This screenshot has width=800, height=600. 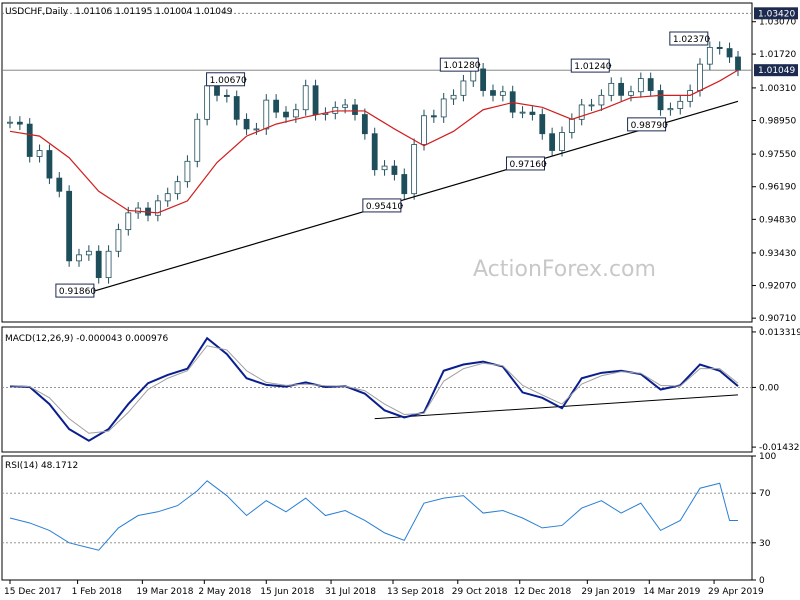 I want to click on annotation-label: 0.95410, so click(x=384, y=207).